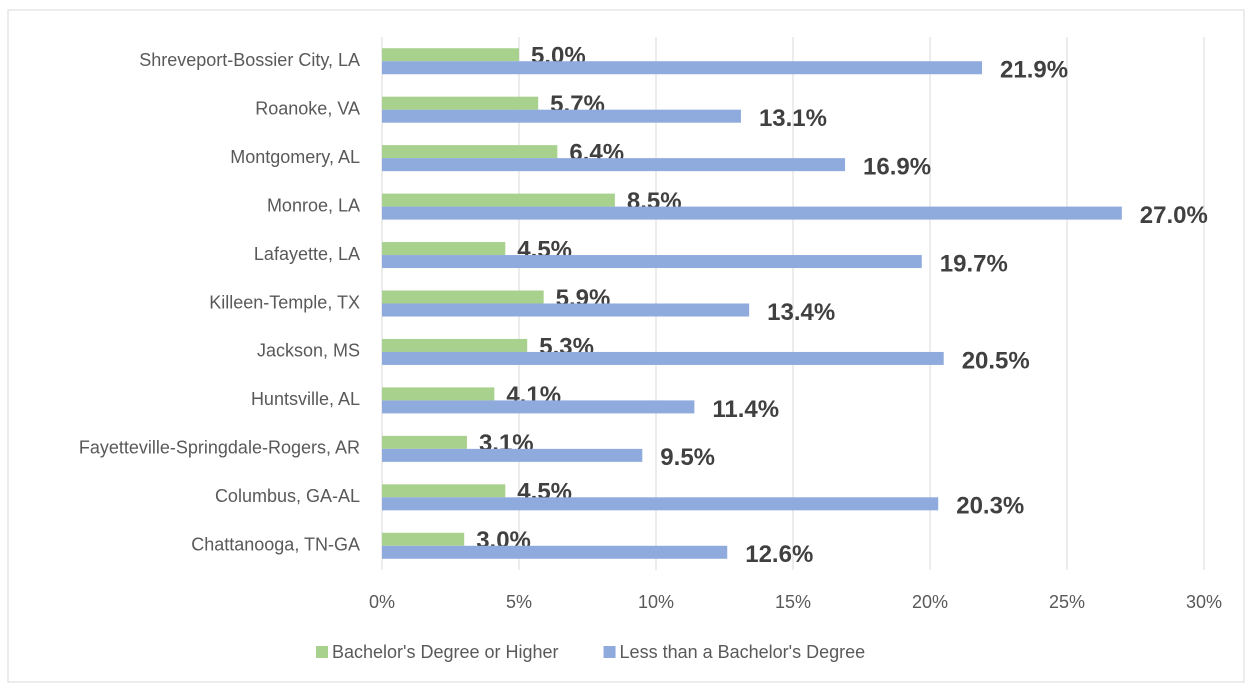  I want to click on y-tick-label: Fayetteville-Springdale-Rogers, AR, so click(219, 448).